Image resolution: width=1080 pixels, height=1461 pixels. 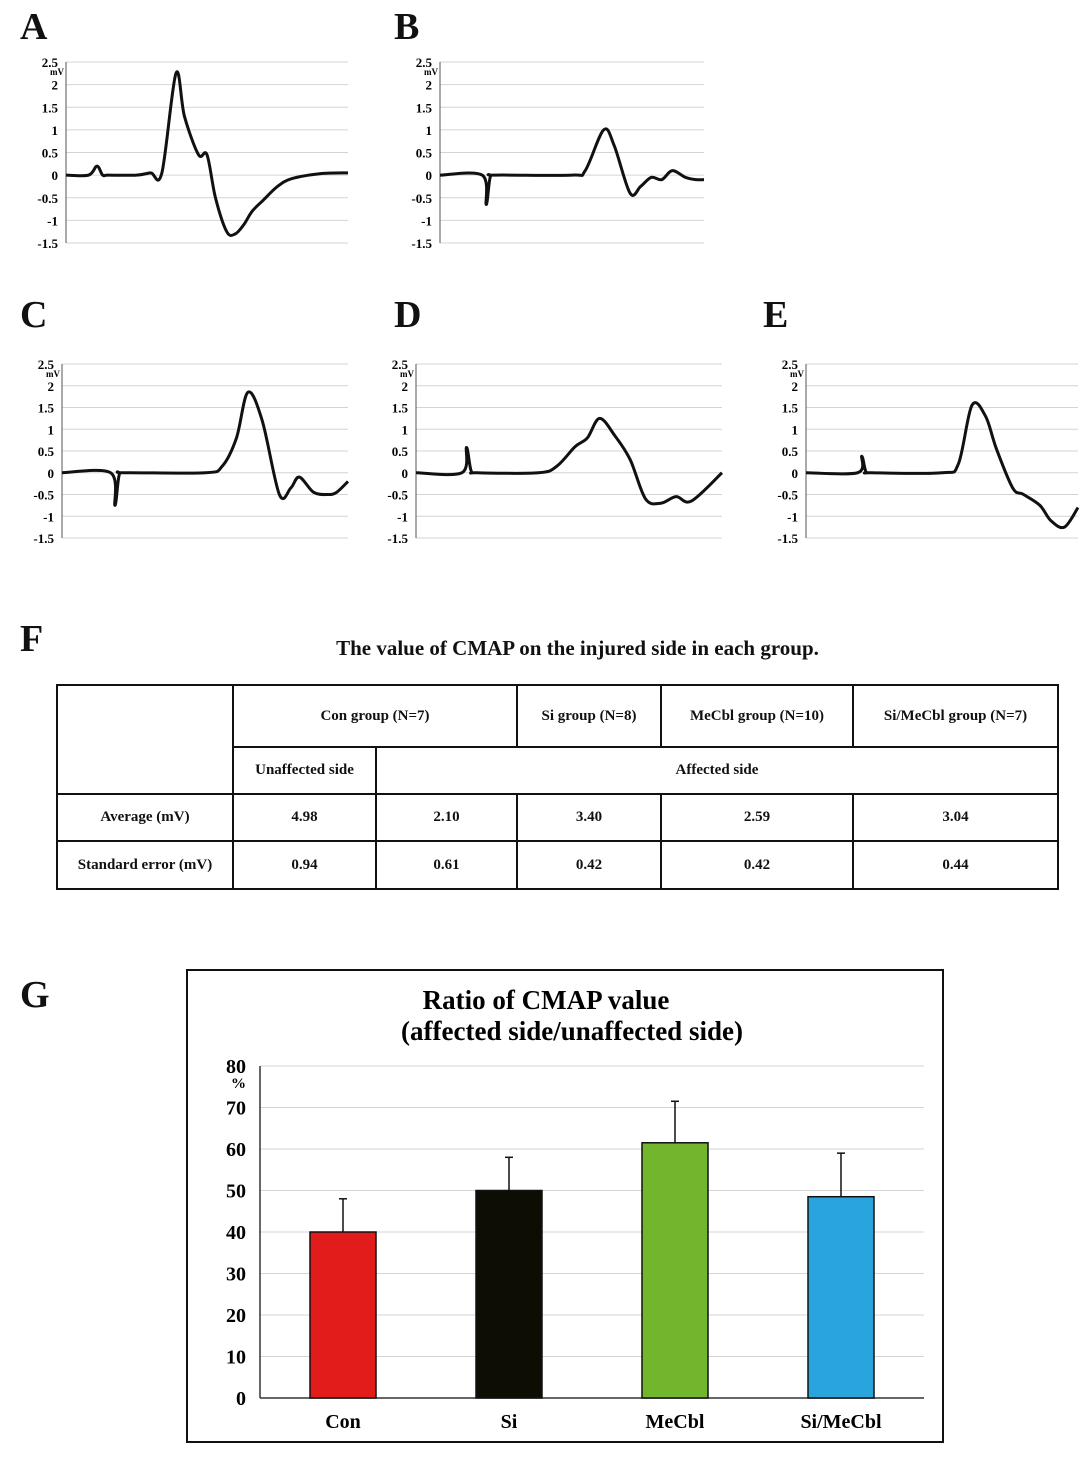 I want to click on y-tick-label: 40, so click(x=236, y=1233).